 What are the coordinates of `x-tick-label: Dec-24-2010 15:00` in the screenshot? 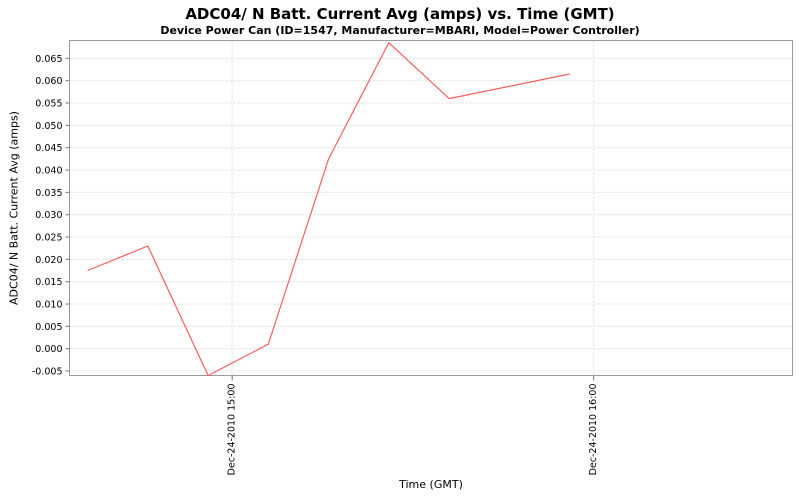 It's located at (232, 430).